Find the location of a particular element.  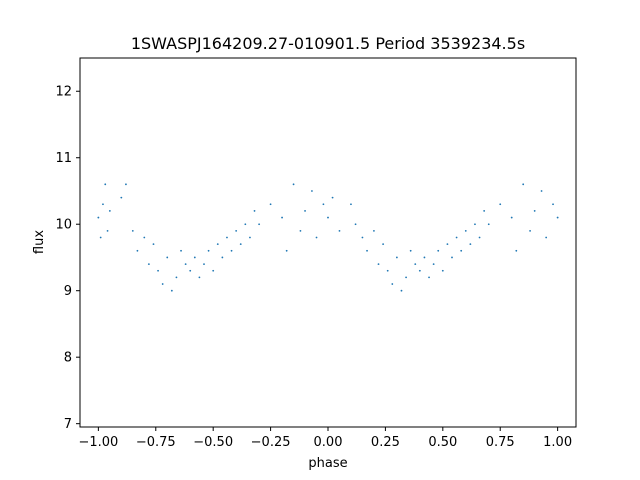

x-tick-label: 0.25 is located at coordinates (385, 442).